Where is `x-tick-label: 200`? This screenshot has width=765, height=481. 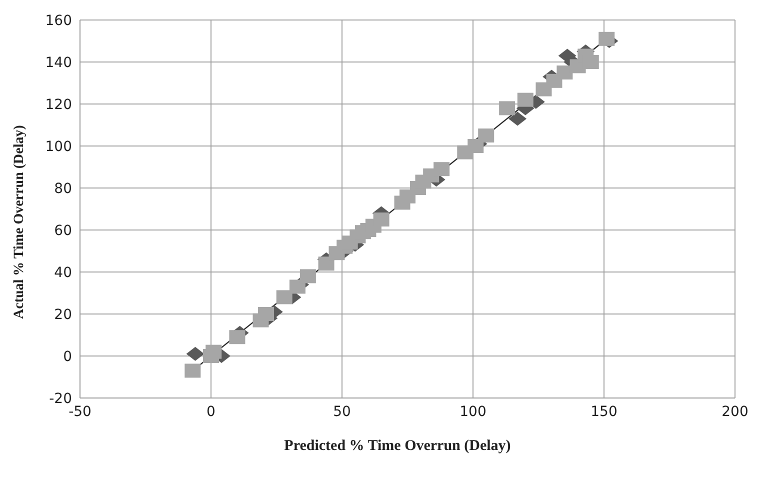
x-tick-label: 200 is located at coordinates (735, 412).